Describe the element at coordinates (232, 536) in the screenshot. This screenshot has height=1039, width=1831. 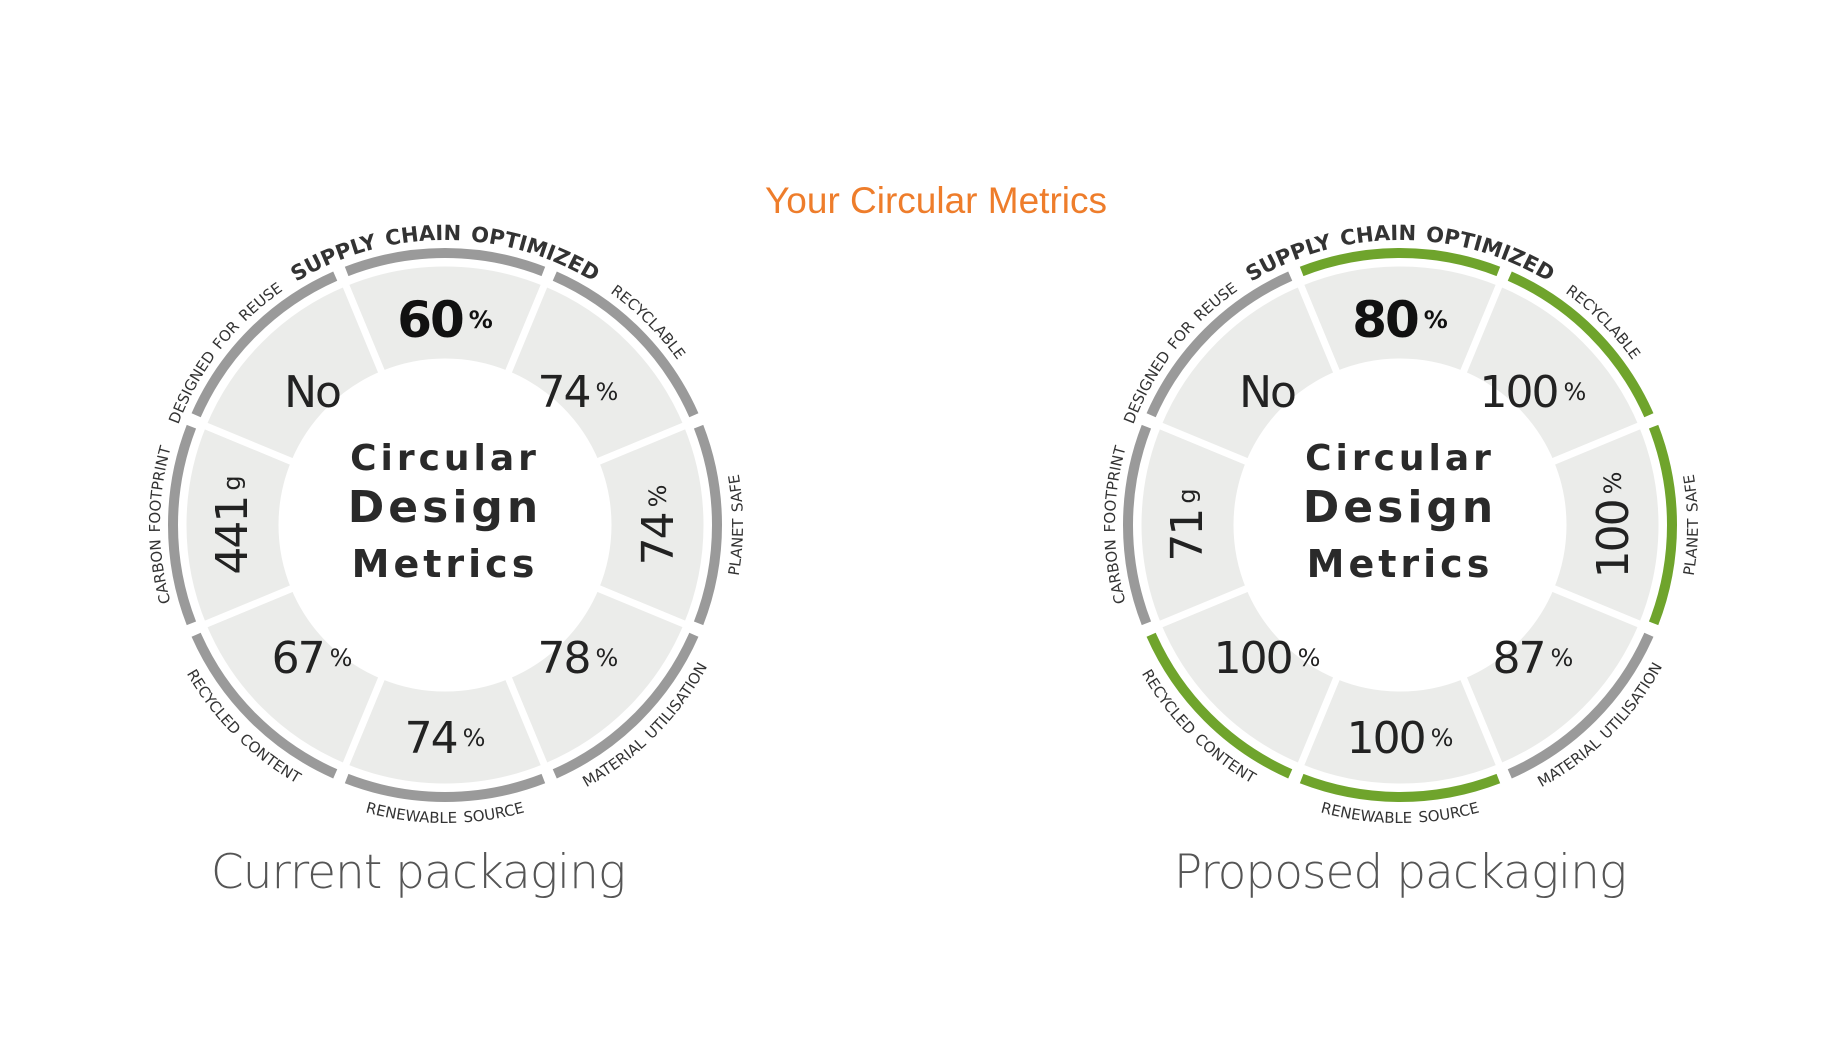
I see `value-number: 441` at that location.